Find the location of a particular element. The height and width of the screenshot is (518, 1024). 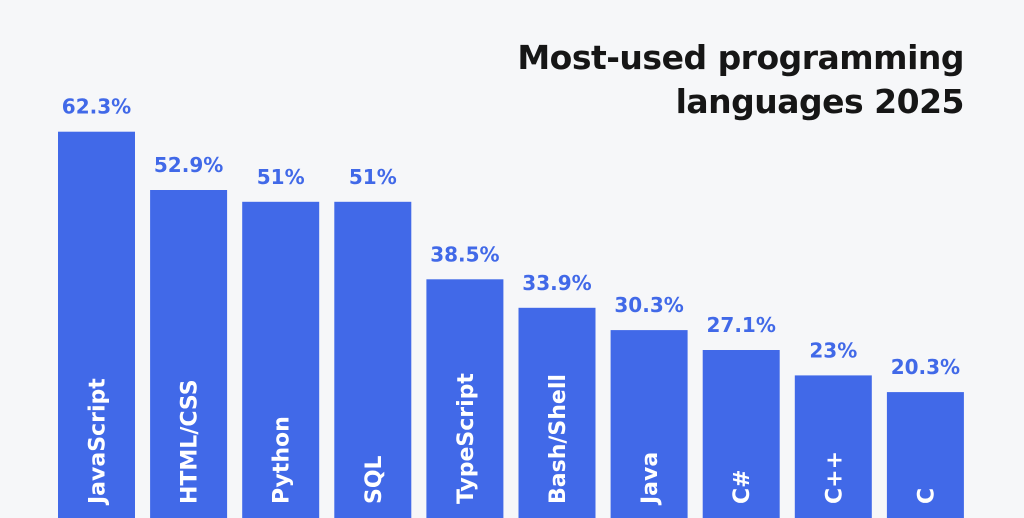

bar-bash-shell is located at coordinates (557, 412).